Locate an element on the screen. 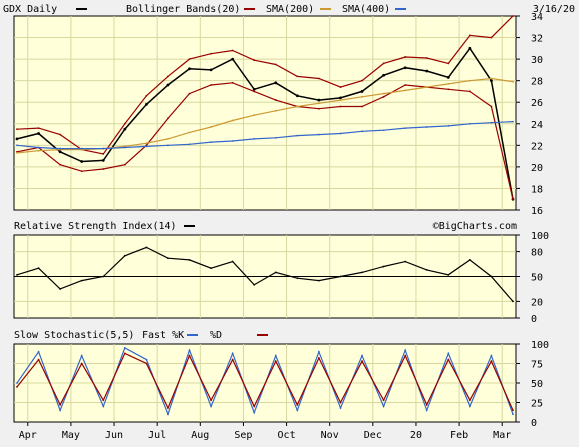 This screenshot has height=447, width=579. price-symbol-label: GDX Daily is located at coordinates (30, 9).